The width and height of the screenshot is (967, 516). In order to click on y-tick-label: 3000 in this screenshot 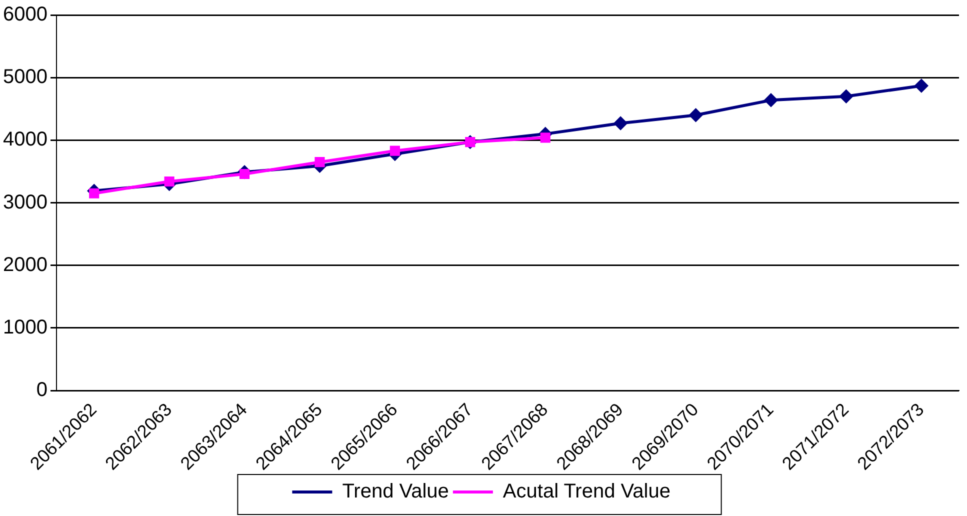, I will do `click(25, 202)`.